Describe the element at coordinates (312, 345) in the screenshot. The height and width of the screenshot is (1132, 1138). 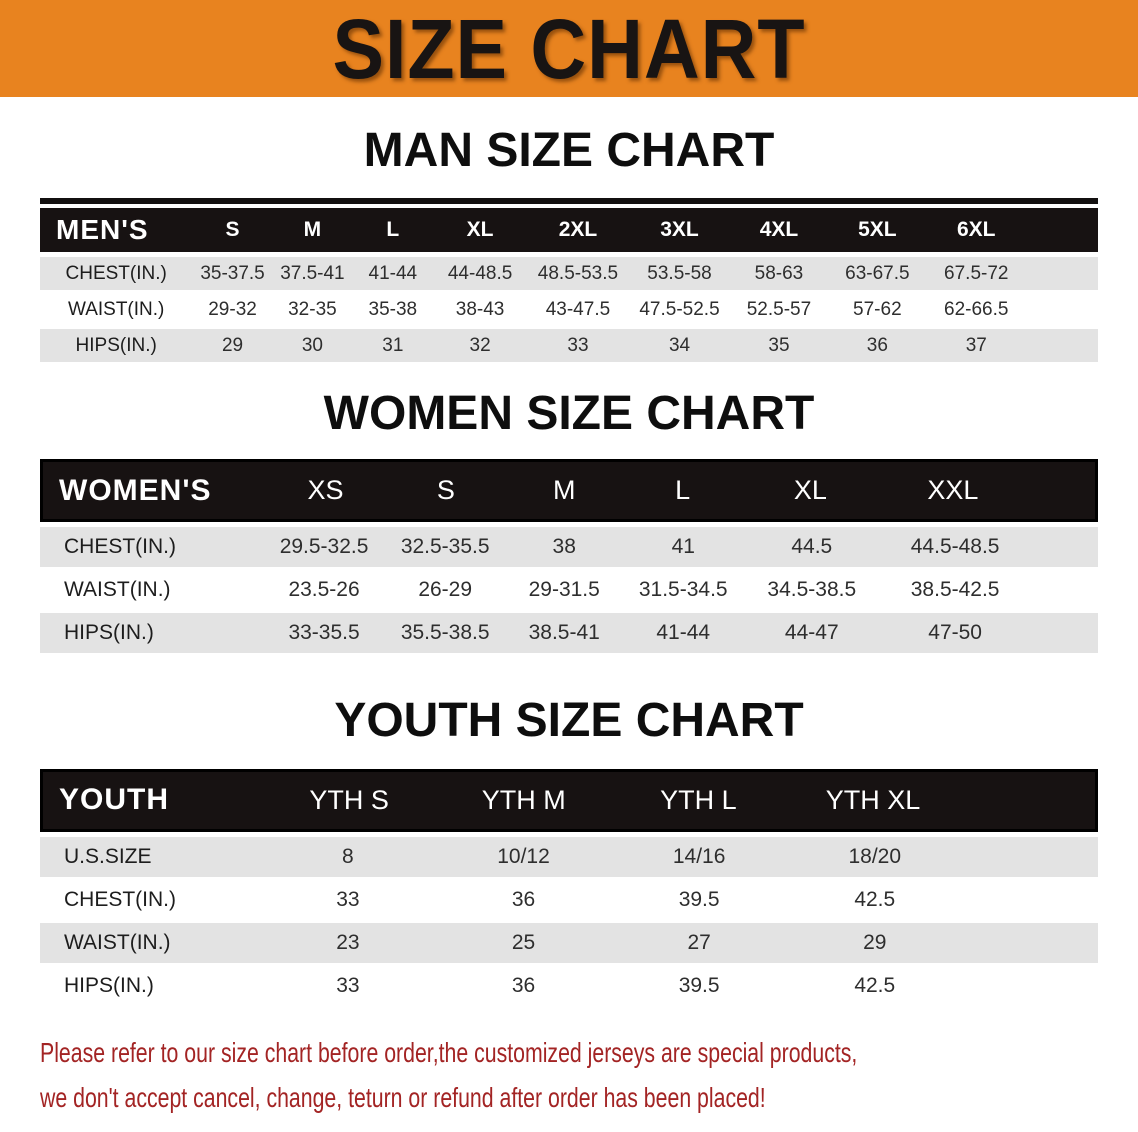
I see `size-value: 30` at that location.